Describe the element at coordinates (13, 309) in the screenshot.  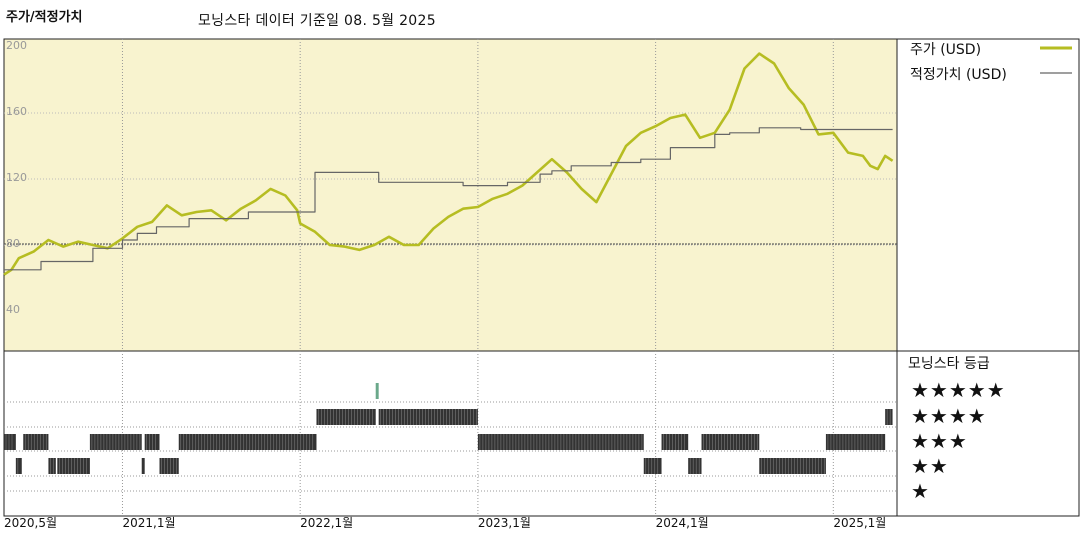
I see `y-tick-label: 40` at that location.